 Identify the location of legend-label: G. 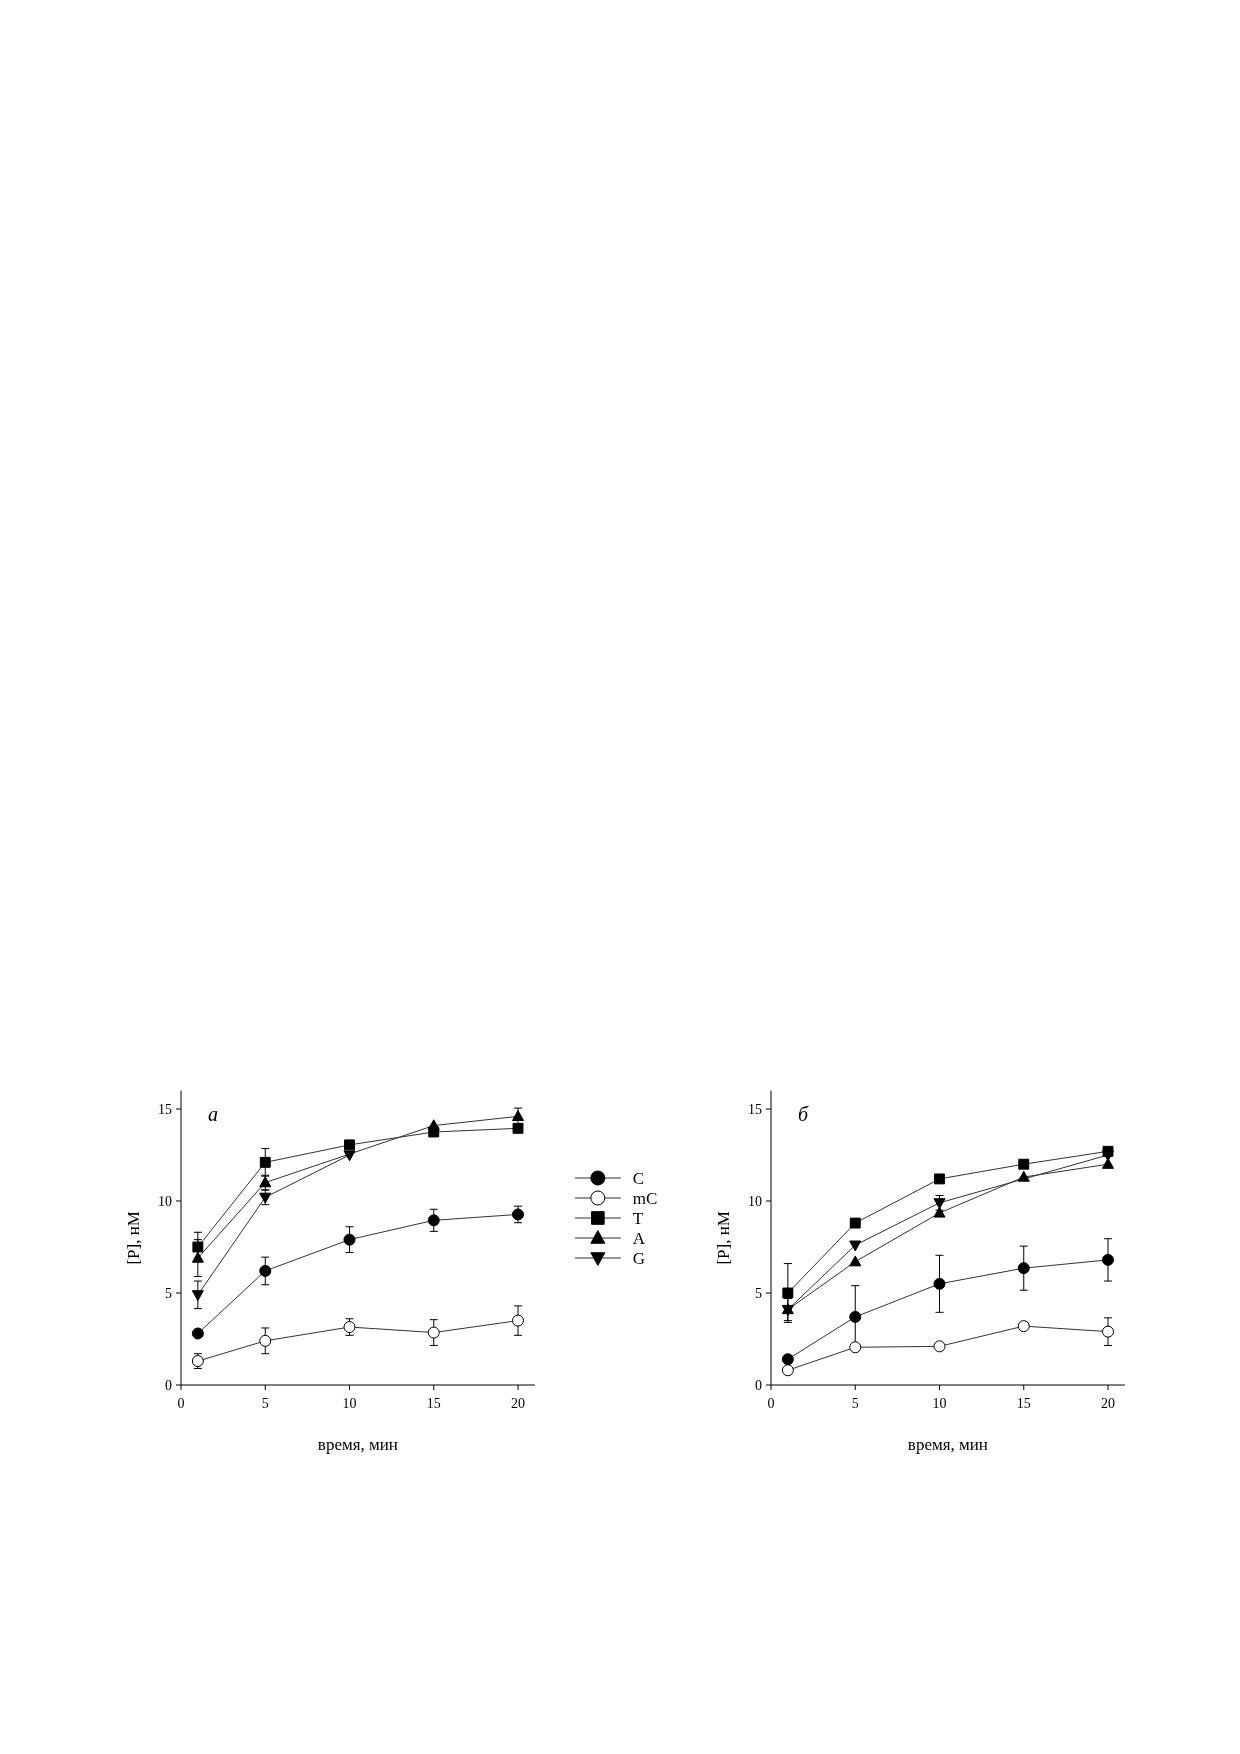
(639, 1258).